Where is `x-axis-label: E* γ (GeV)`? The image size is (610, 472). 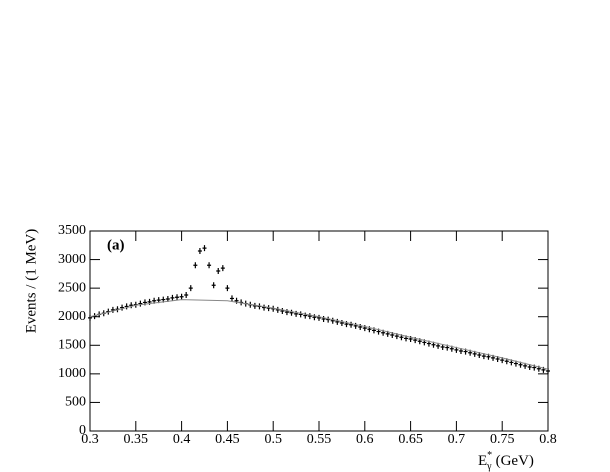
x-axis-label: E* γ (GeV) is located at coordinates (506, 461).